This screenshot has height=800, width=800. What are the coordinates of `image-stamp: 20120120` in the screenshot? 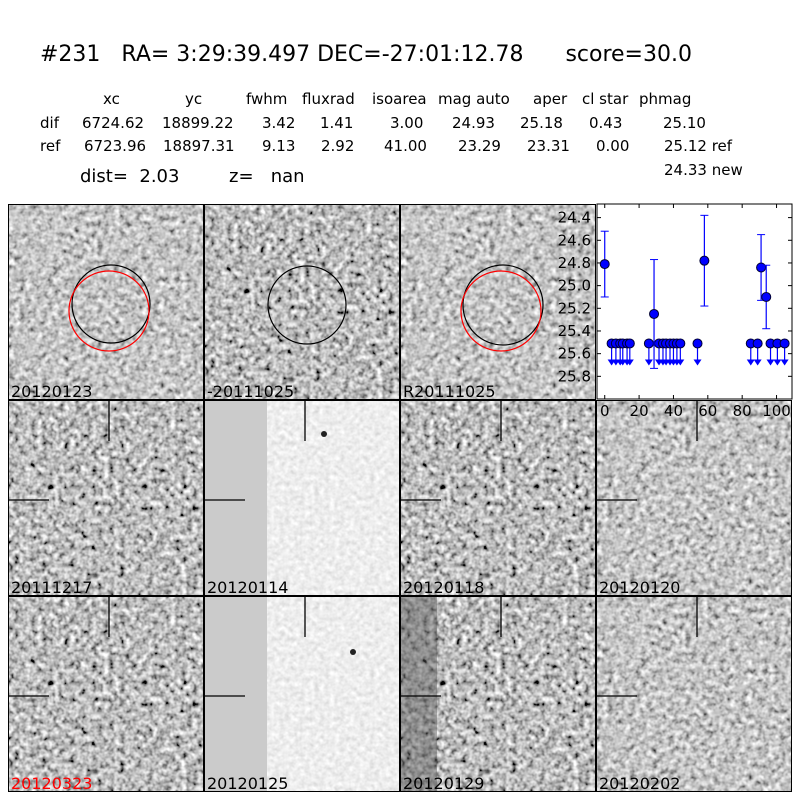 It's located at (694, 498).